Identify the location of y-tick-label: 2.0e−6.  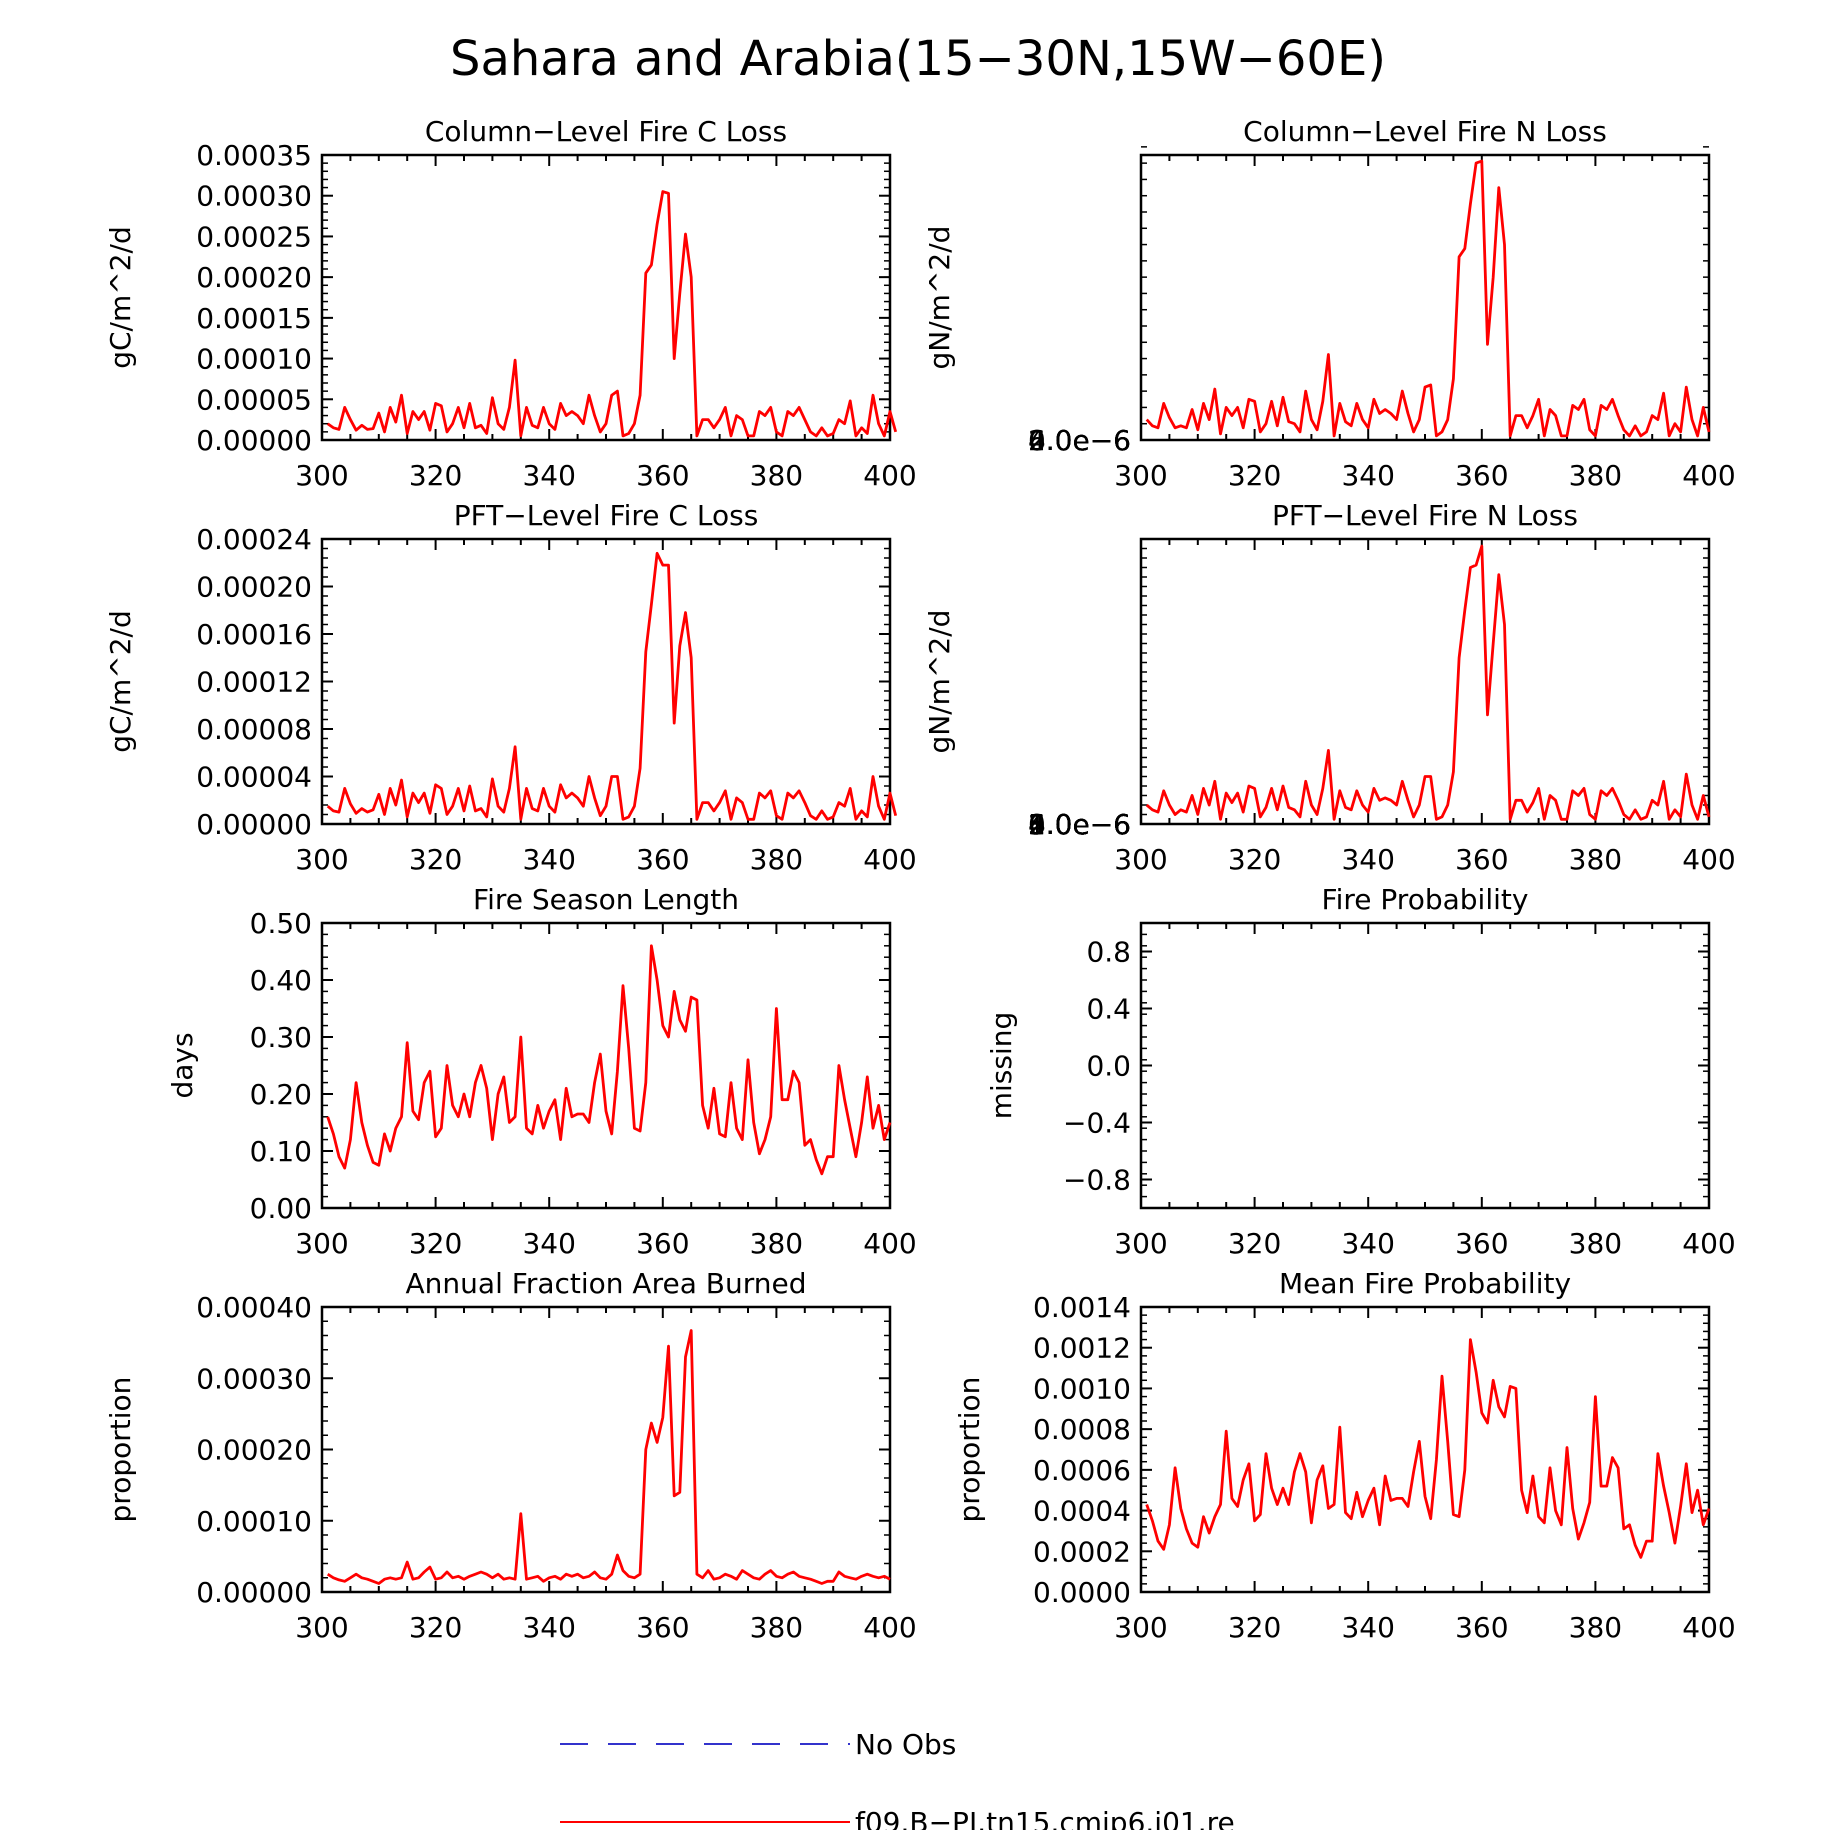
(1079, 824).